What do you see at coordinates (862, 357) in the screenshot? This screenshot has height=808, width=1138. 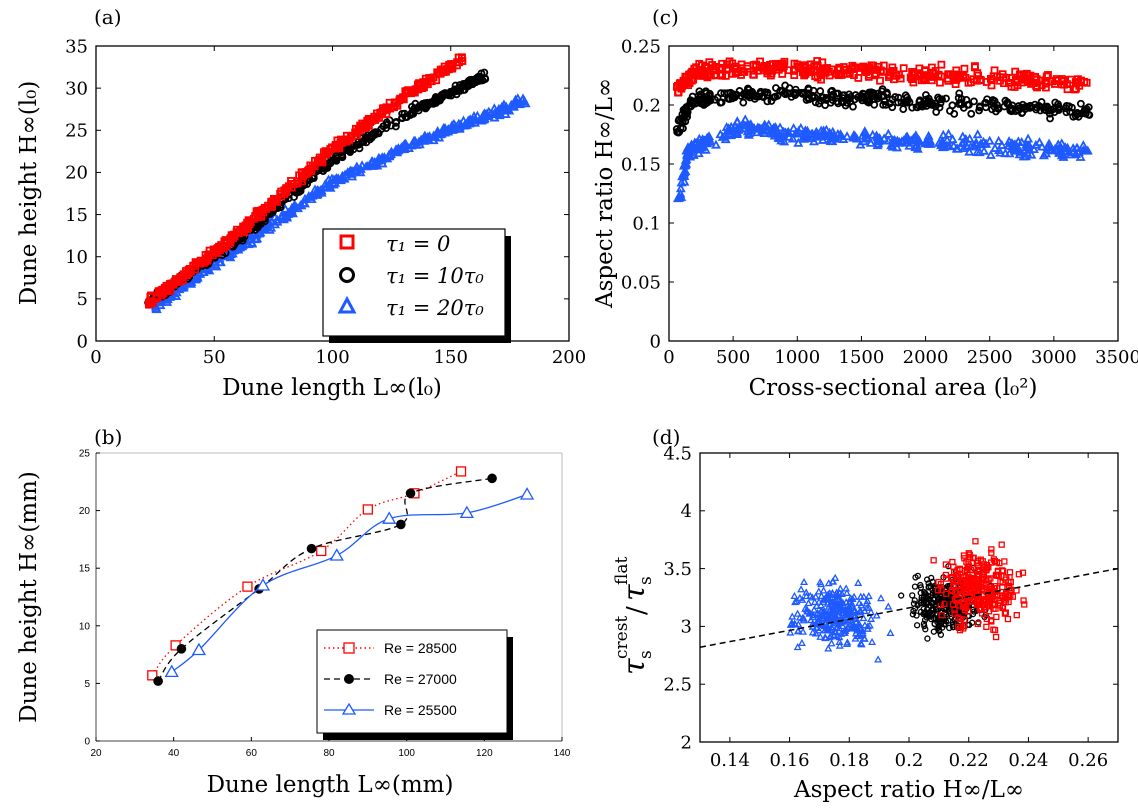 I see `panel-c-xtick-label-3: 1500` at bounding box center [862, 357].